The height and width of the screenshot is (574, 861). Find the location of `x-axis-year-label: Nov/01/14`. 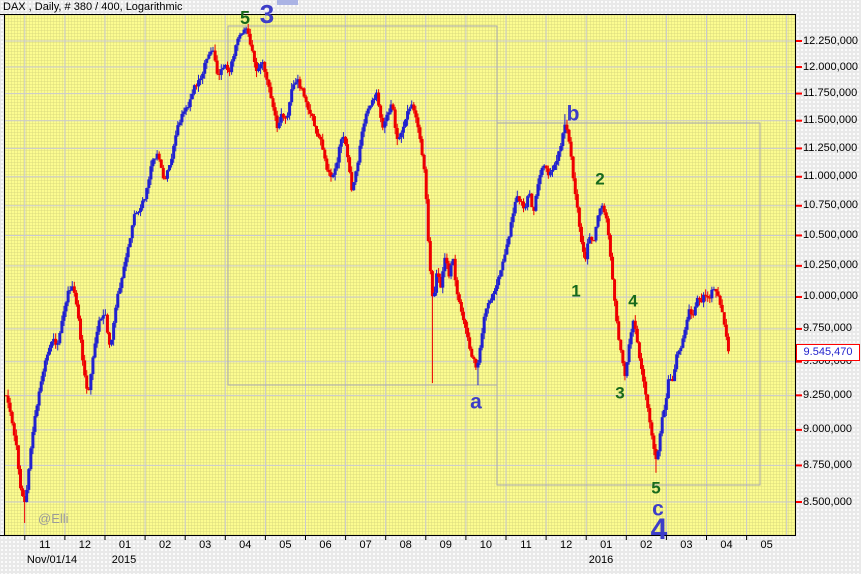

x-axis-year-label: Nov/01/14 is located at coordinates (52, 560).